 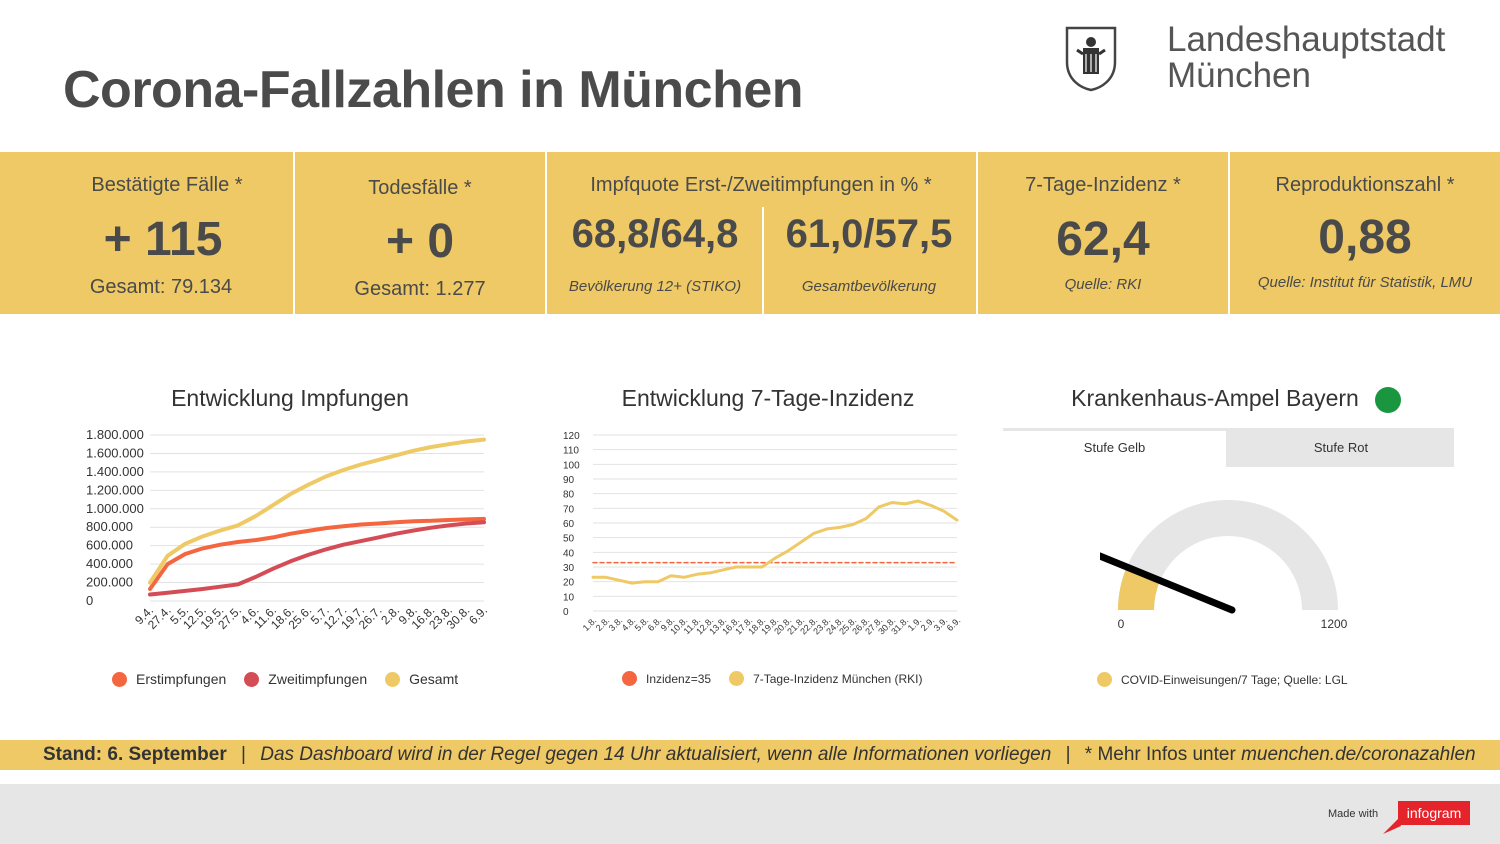 I want to click on kpi-confirmed-cases: Bestätigte Fälle * + 115 Gesamt: 79.134, so click(x=147, y=233).